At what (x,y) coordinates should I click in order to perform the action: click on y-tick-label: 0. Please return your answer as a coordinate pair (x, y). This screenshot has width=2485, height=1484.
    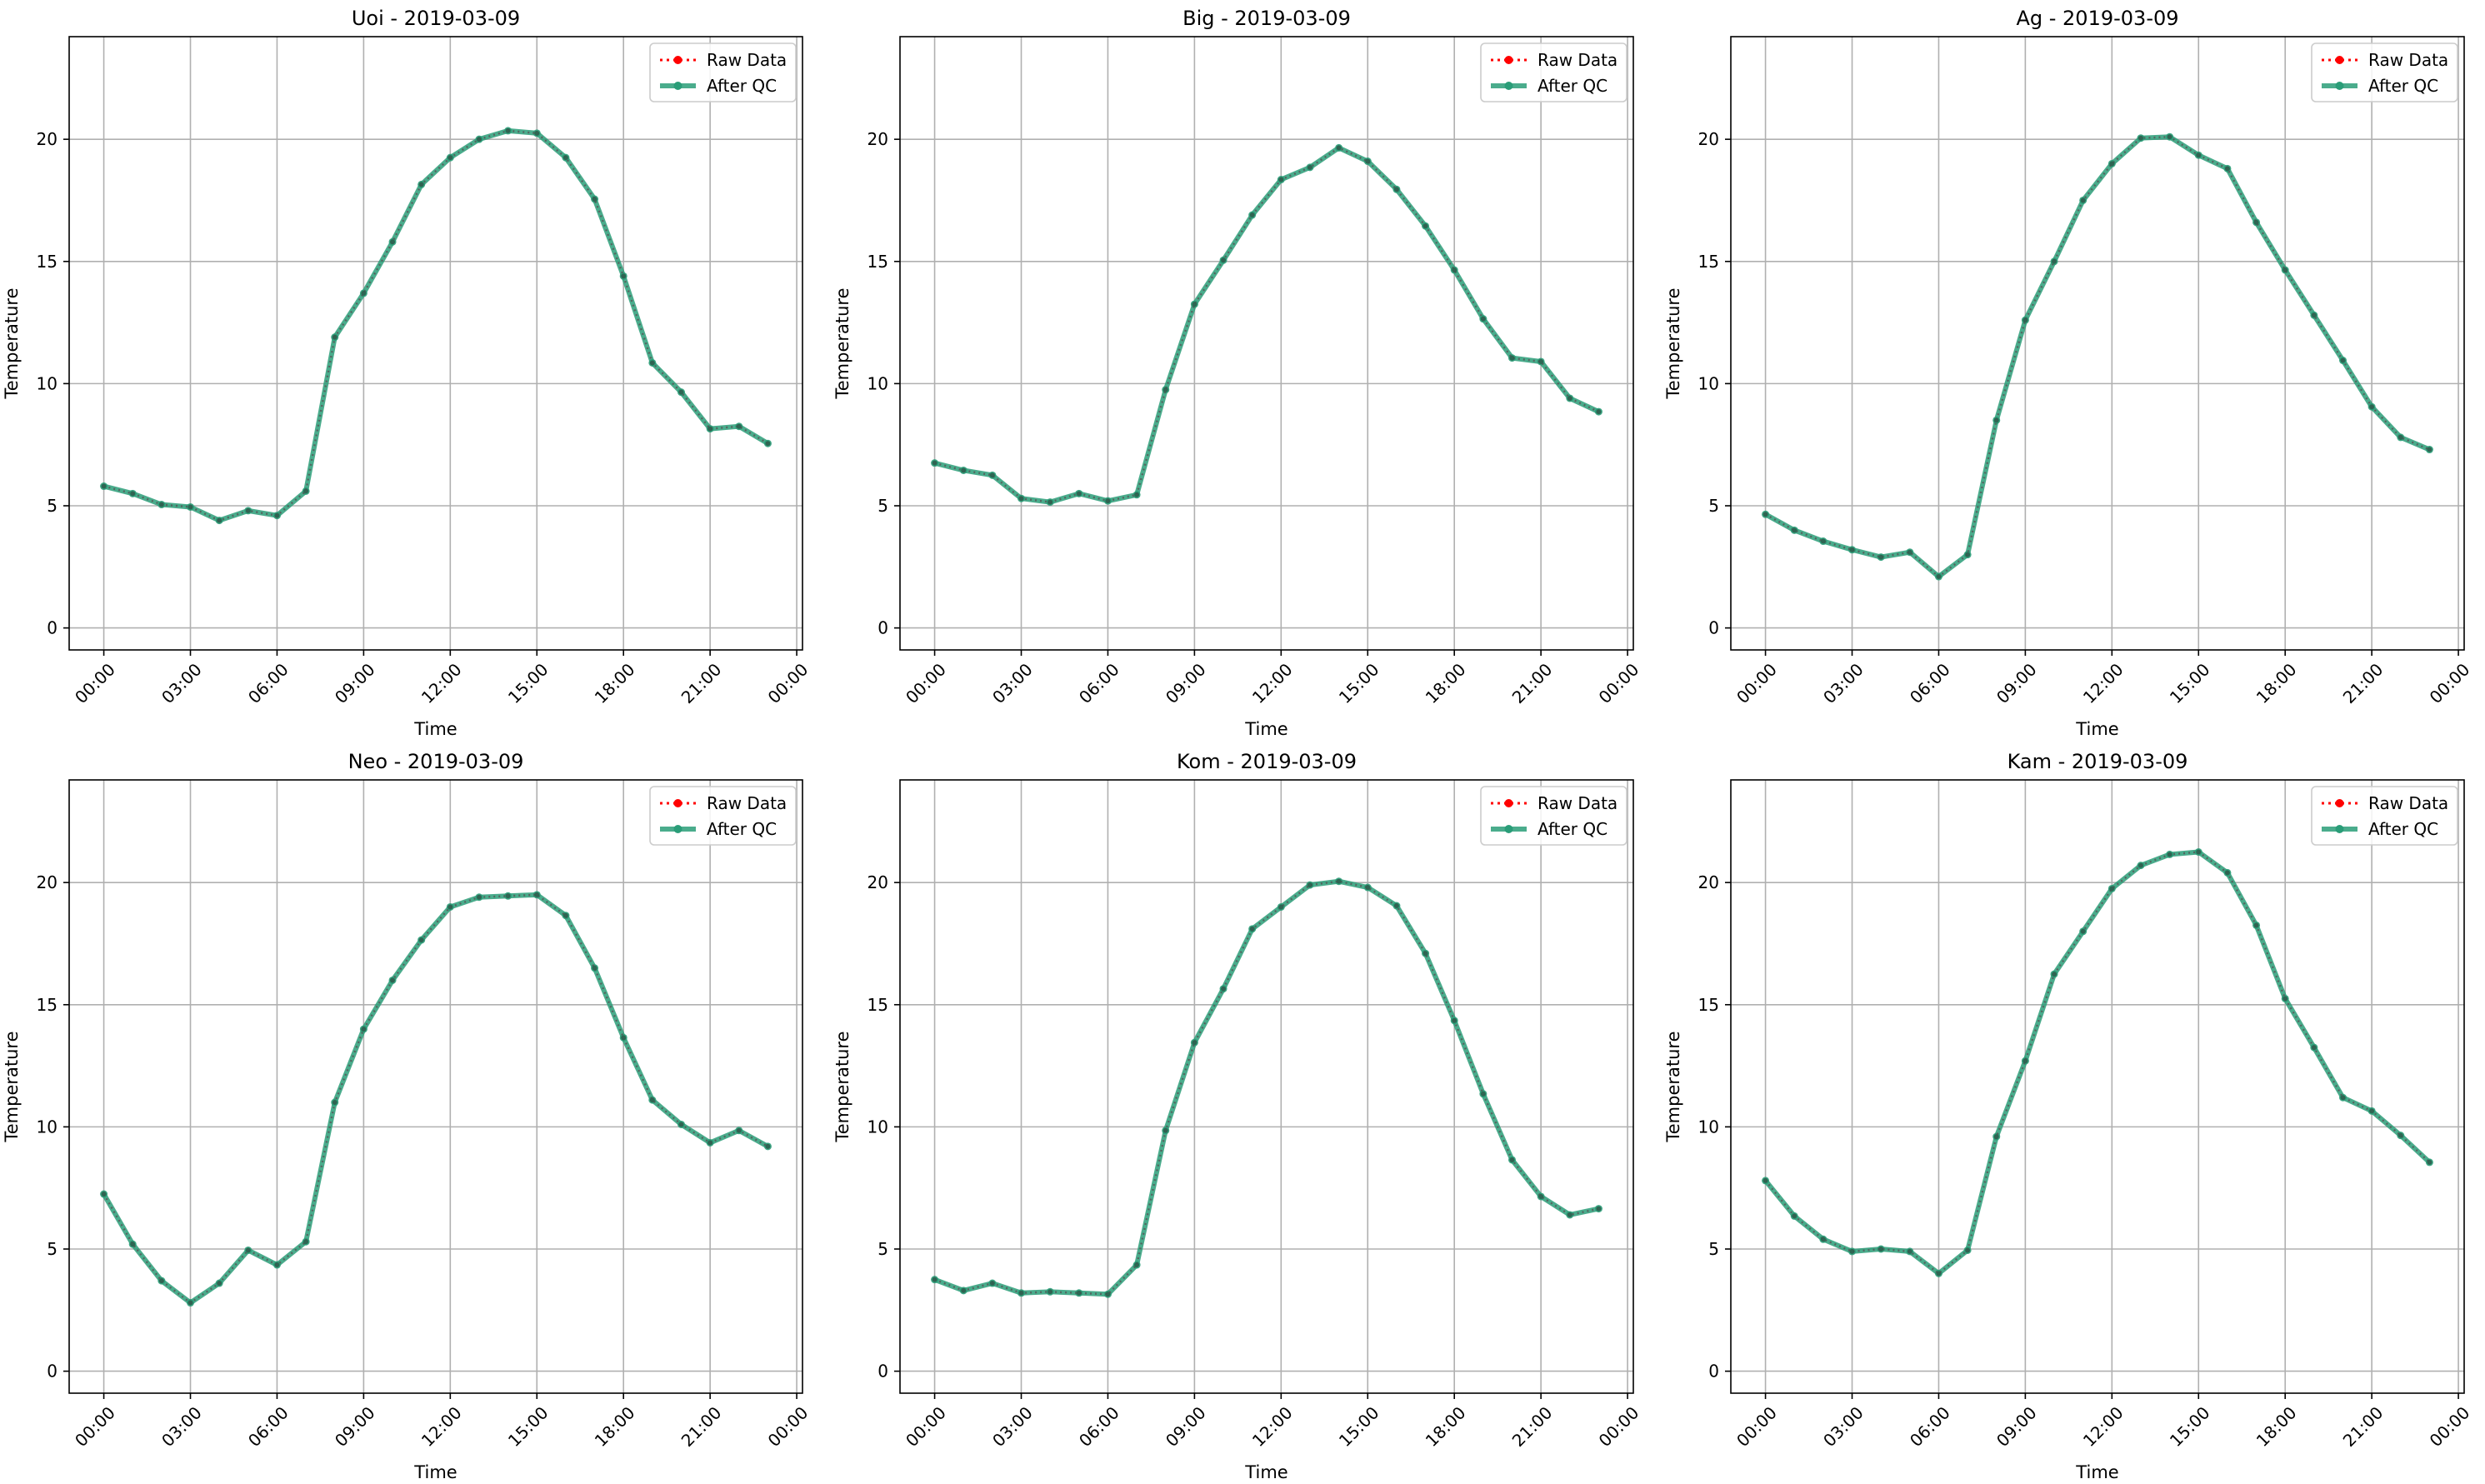
    Looking at the image, I should click on (1713, 1372).